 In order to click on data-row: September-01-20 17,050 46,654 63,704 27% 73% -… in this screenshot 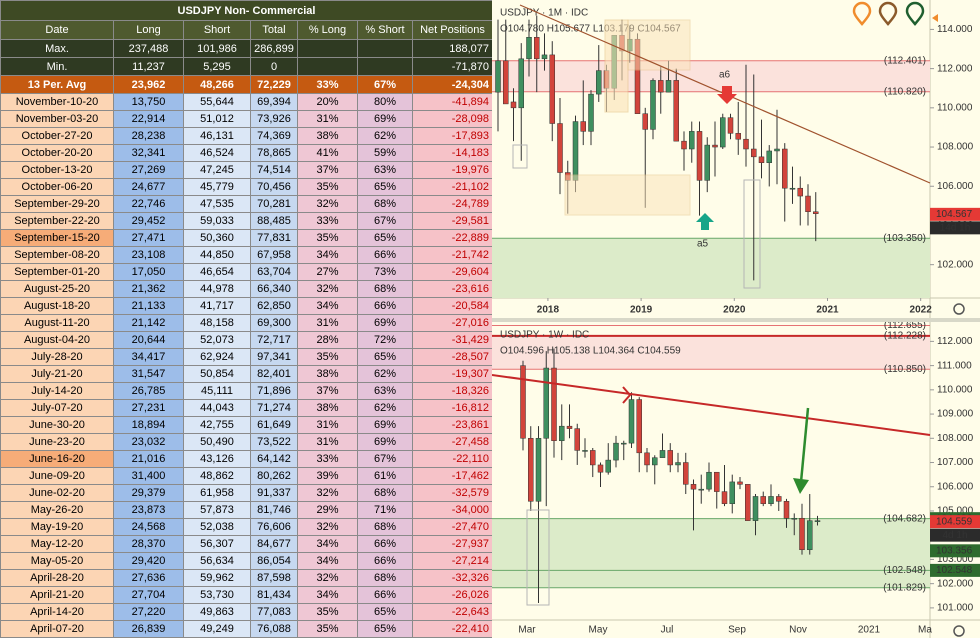, I will do `click(247, 272)`.